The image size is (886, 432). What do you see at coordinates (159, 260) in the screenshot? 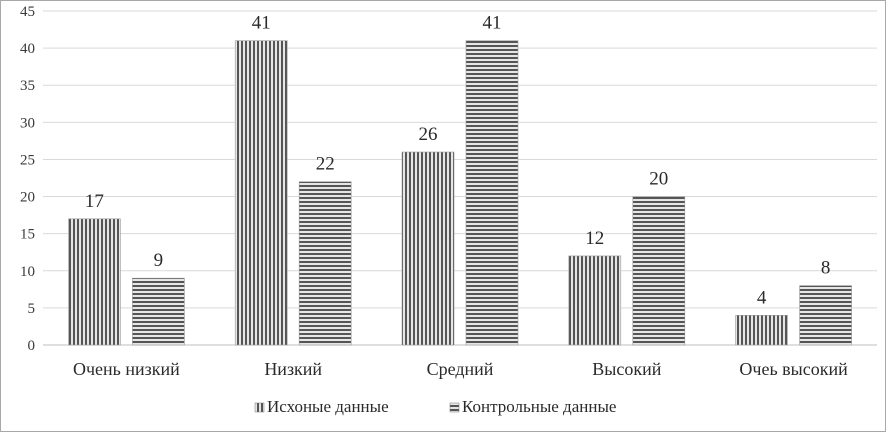
I see `data-label: 9` at bounding box center [159, 260].